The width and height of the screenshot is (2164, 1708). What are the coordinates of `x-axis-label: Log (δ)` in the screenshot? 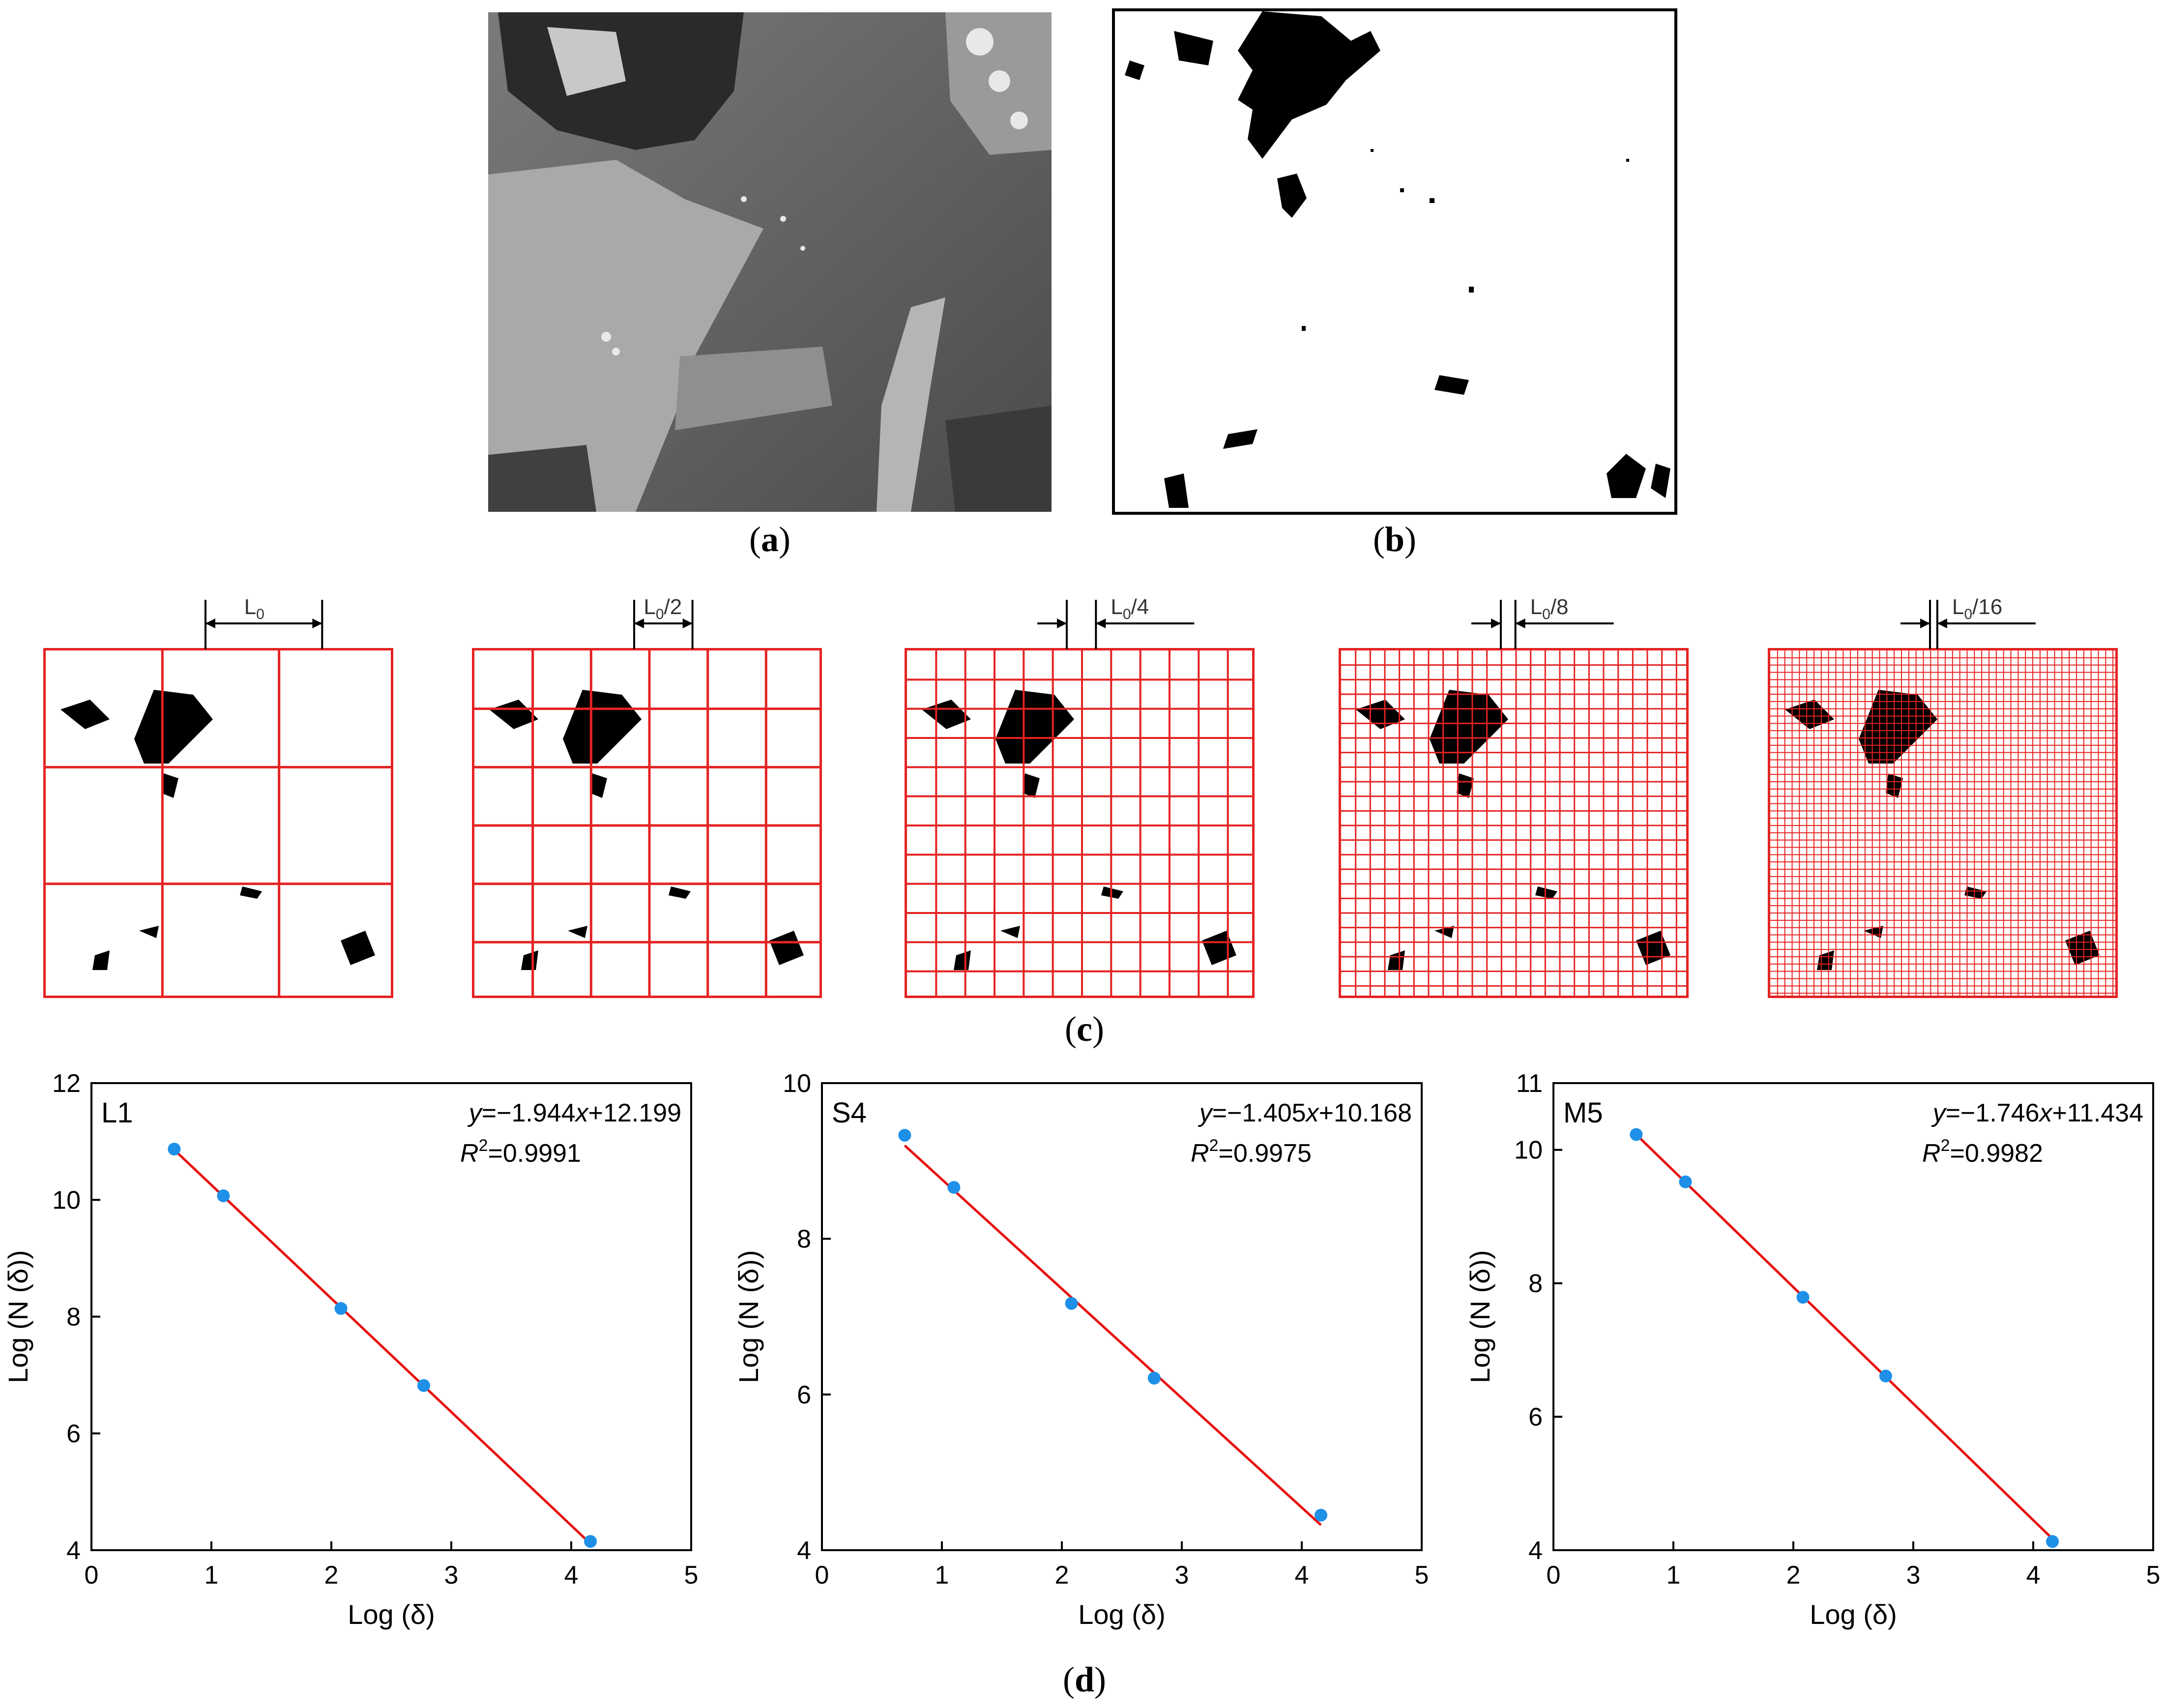 It's located at (1121, 1615).